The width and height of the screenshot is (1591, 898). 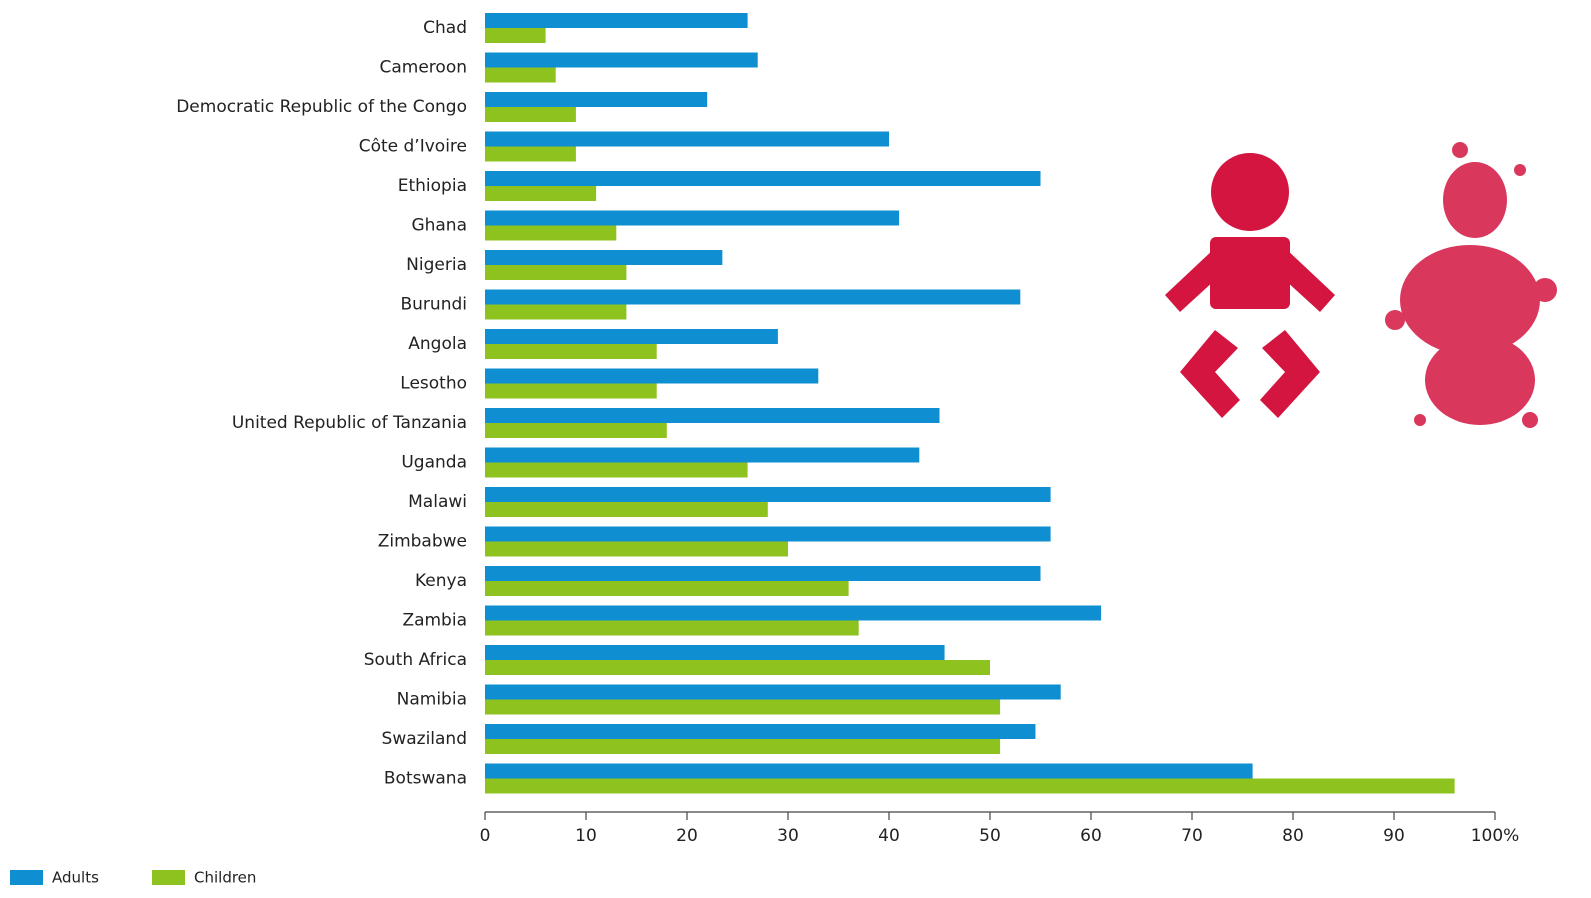 What do you see at coordinates (424, 68) in the screenshot?
I see `y-tick-label: Cameroon` at bounding box center [424, 68].